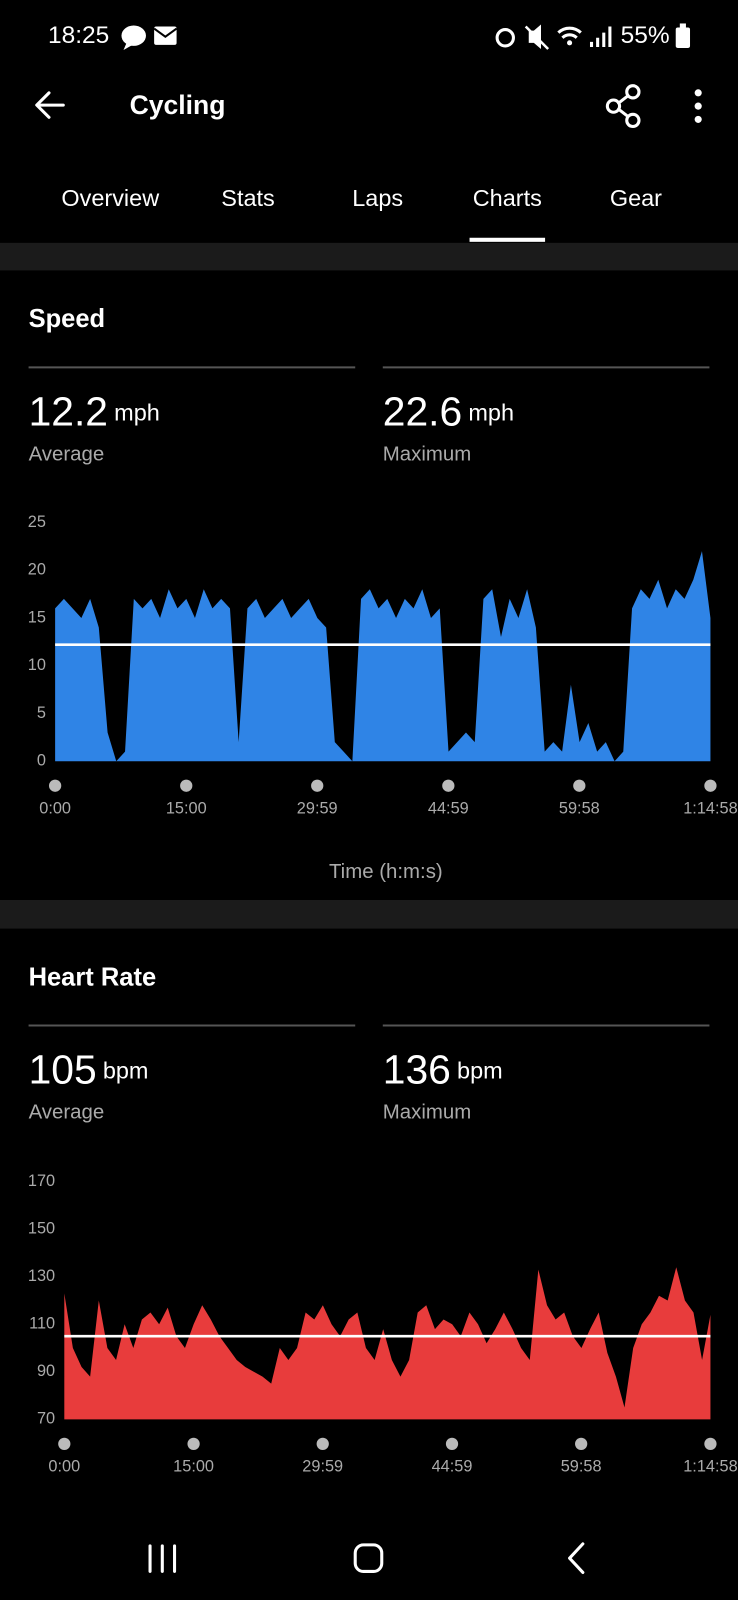  What do you see at coordinates (78, 35) in the screenshot?
I see `status-time: 18:25` at bounding box center [78, 35].